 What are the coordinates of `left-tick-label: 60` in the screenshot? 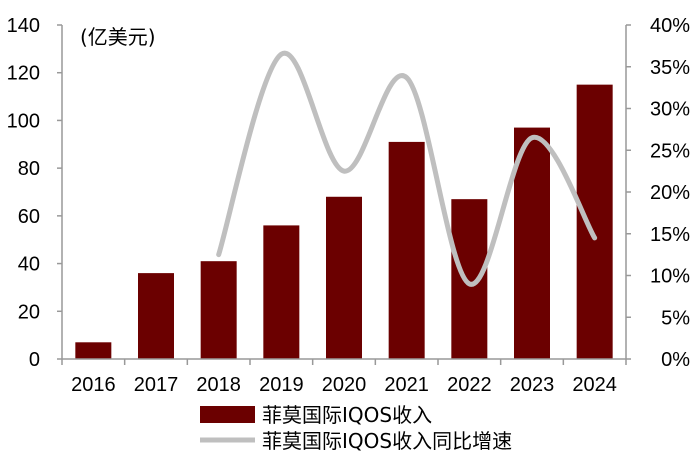 It's located at (29, 217).